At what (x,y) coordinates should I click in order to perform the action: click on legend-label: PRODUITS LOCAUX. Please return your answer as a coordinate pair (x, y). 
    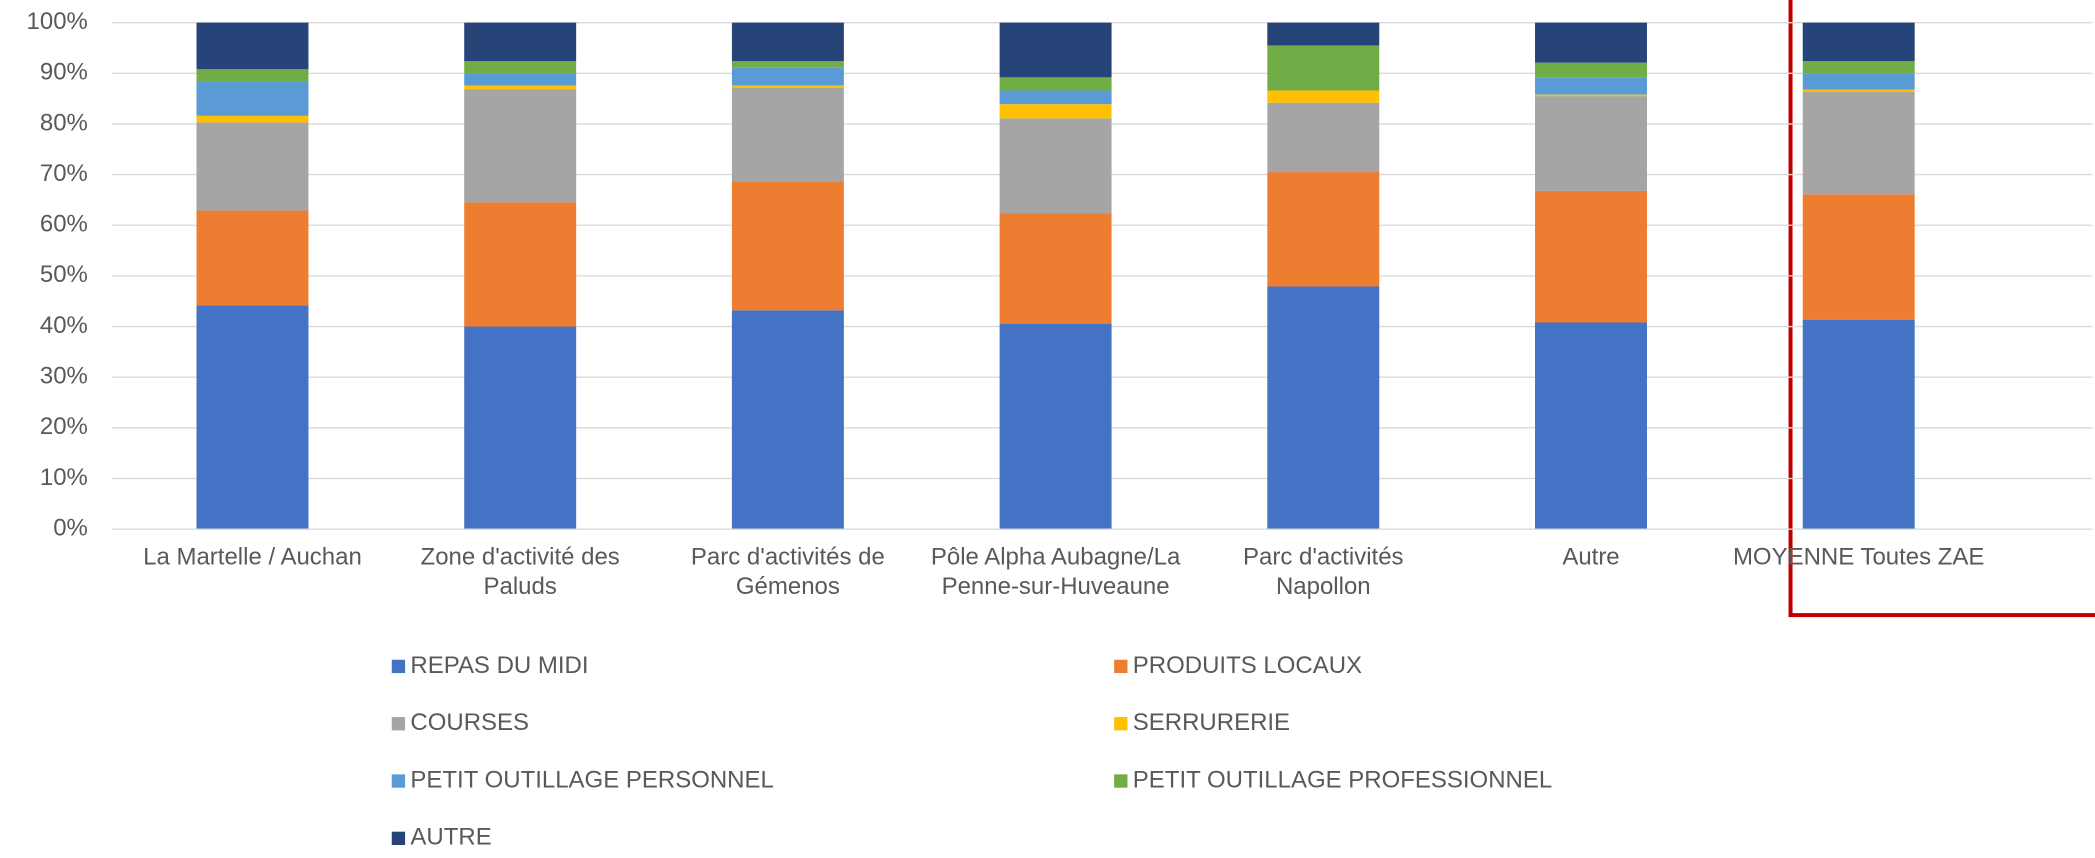
    Looking at the image, I should click on (1247, 665).